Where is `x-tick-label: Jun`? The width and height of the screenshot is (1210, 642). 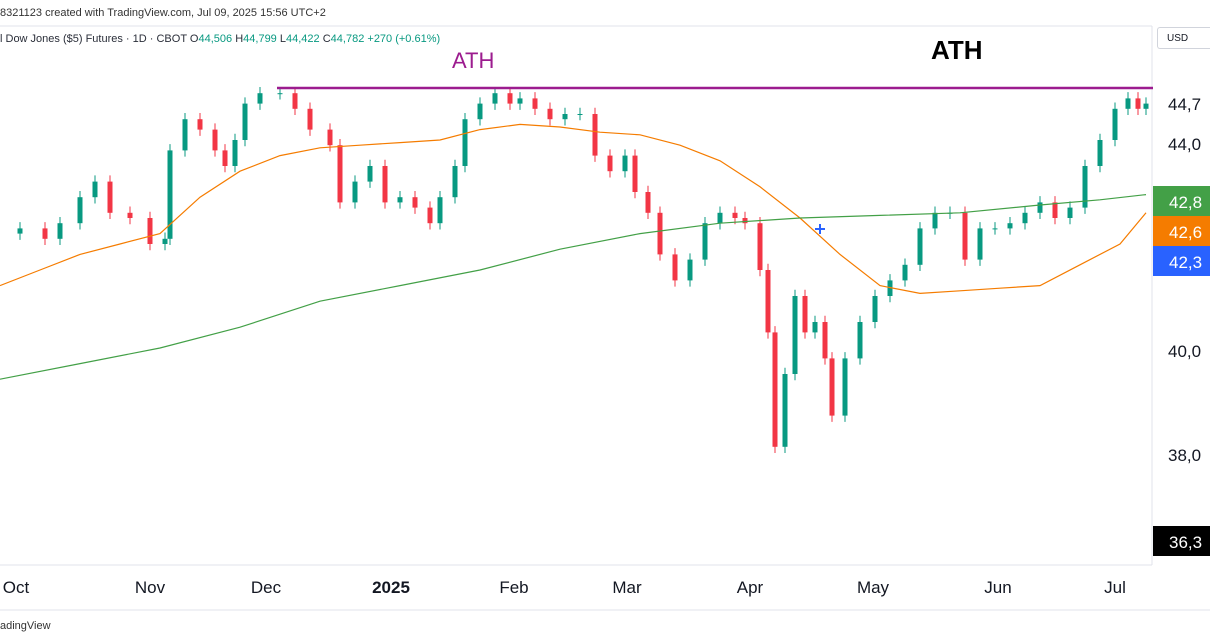
x-tick-label: Jun is located at coordinates (997, 587).